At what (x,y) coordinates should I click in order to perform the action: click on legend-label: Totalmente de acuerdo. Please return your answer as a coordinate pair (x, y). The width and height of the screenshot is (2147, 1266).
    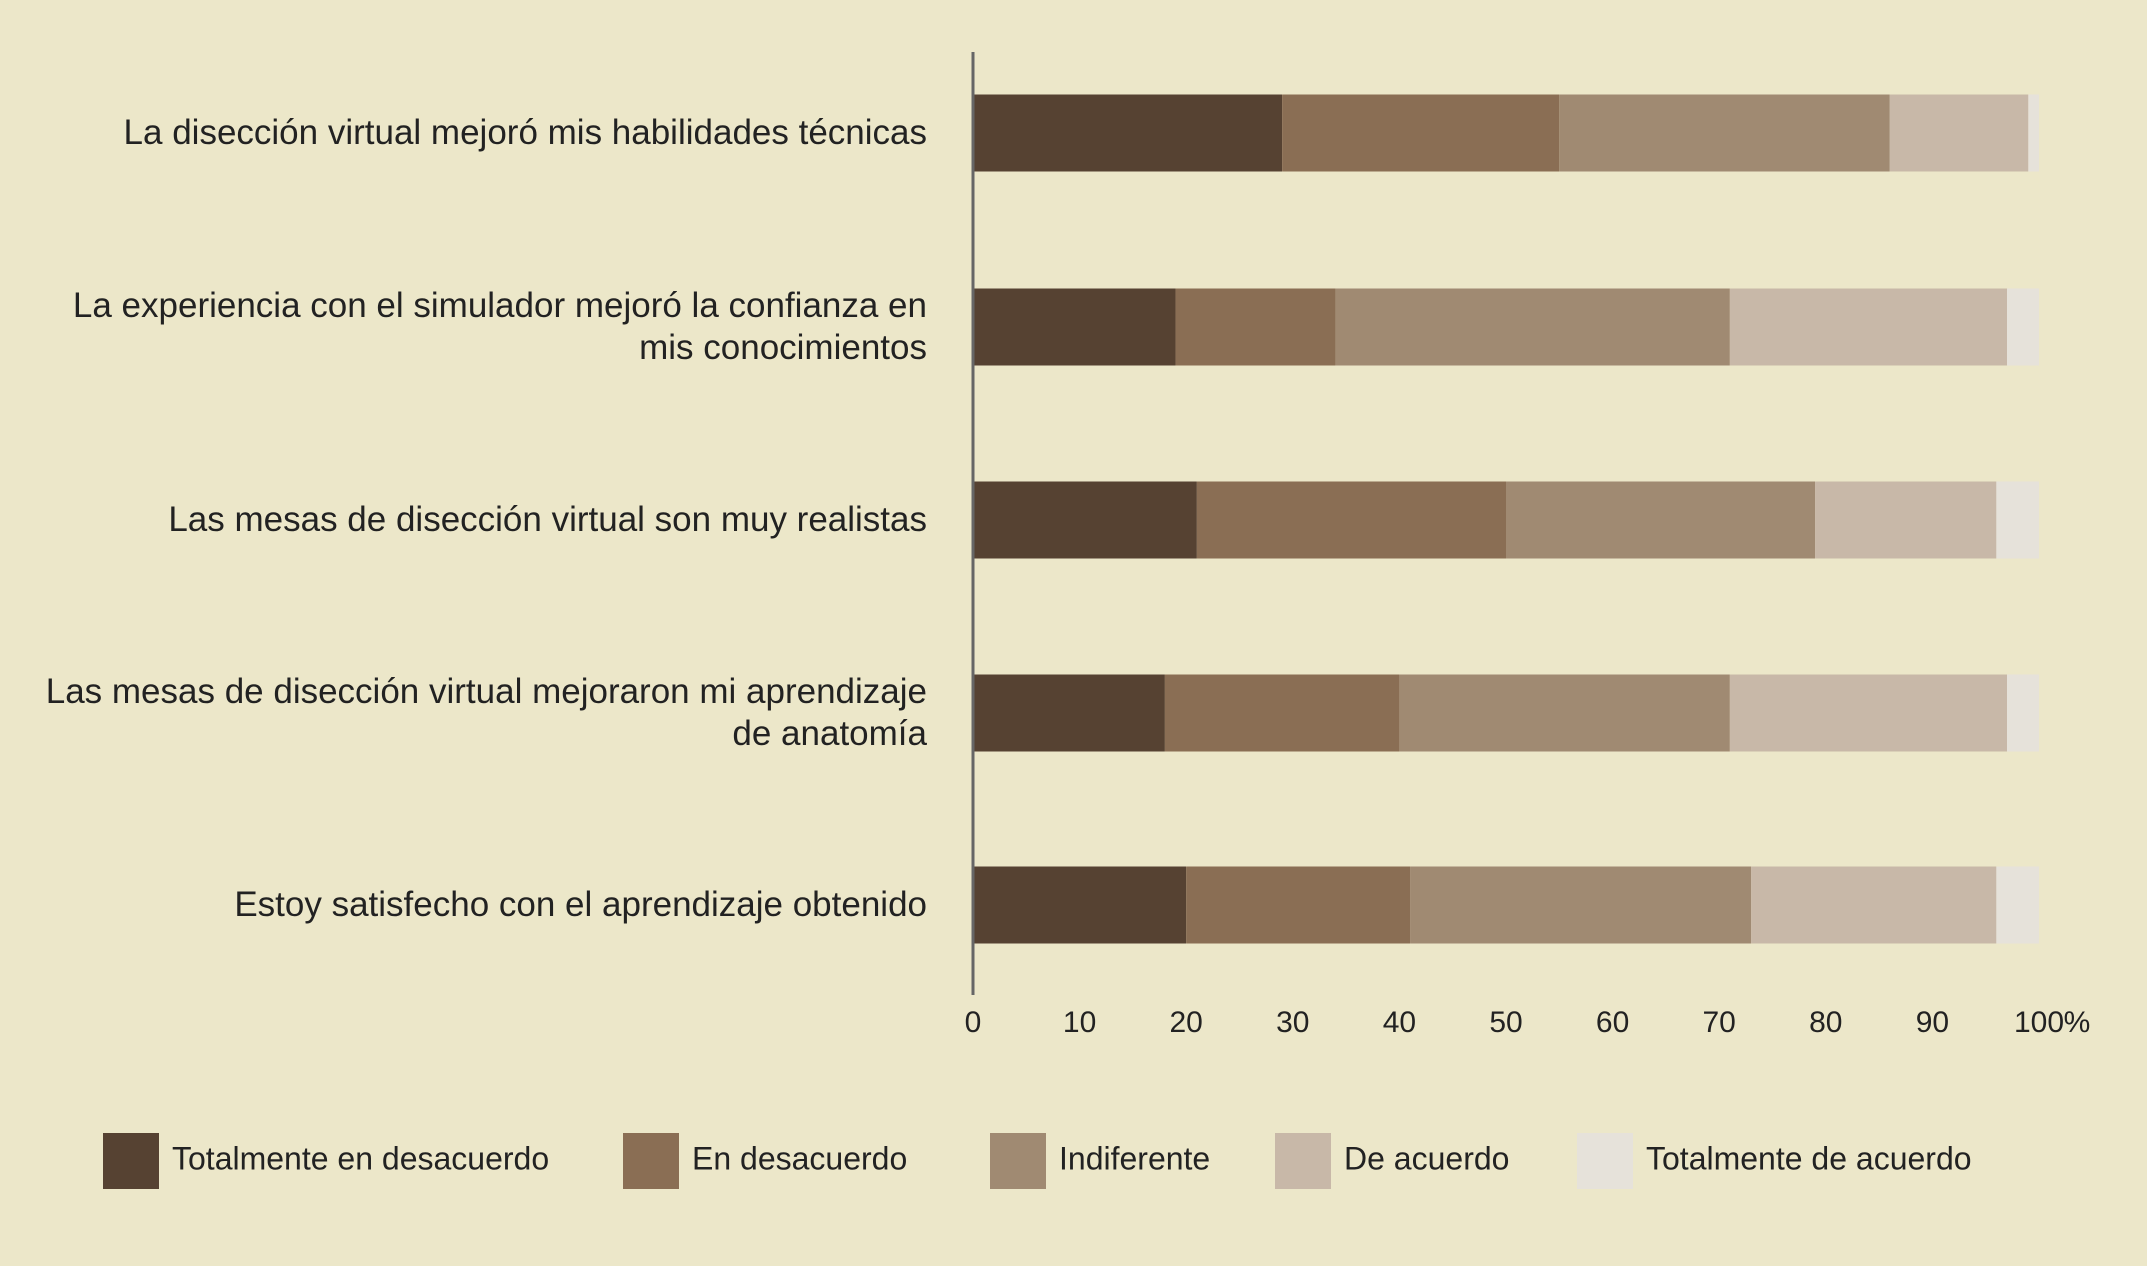
    Looking at the image, I should click on (1809, 1158).